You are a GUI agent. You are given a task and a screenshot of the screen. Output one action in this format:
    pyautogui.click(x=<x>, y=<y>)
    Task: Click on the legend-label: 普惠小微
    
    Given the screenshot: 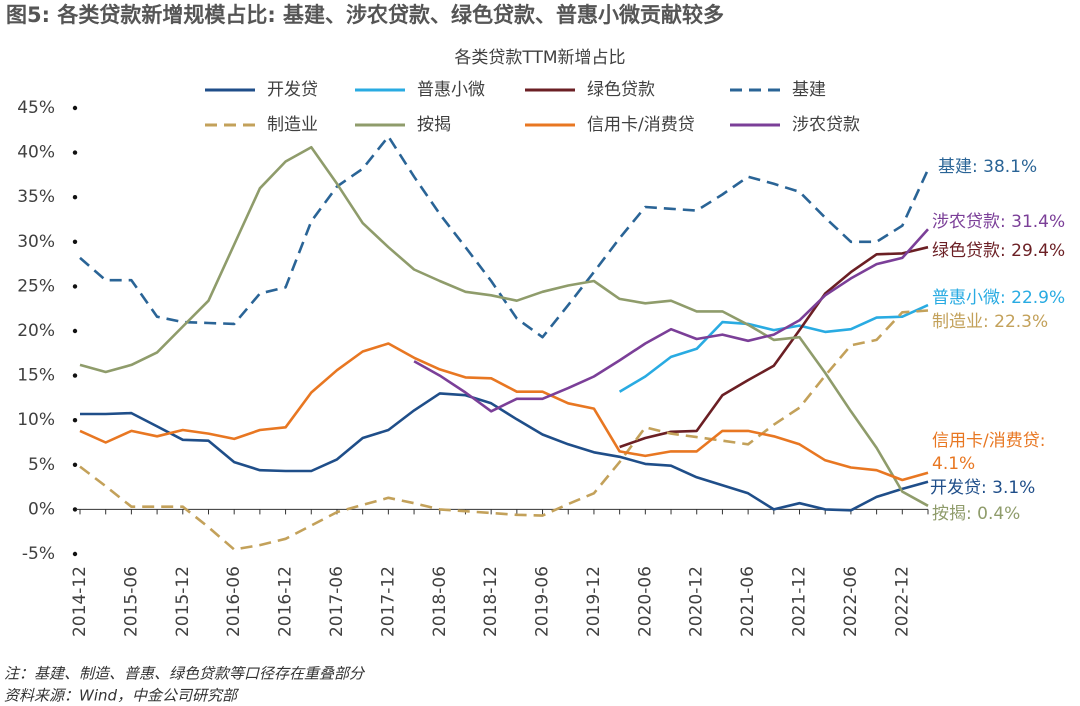 What is the action you would take?
    pyautogui.click(x=451, y=90)
    